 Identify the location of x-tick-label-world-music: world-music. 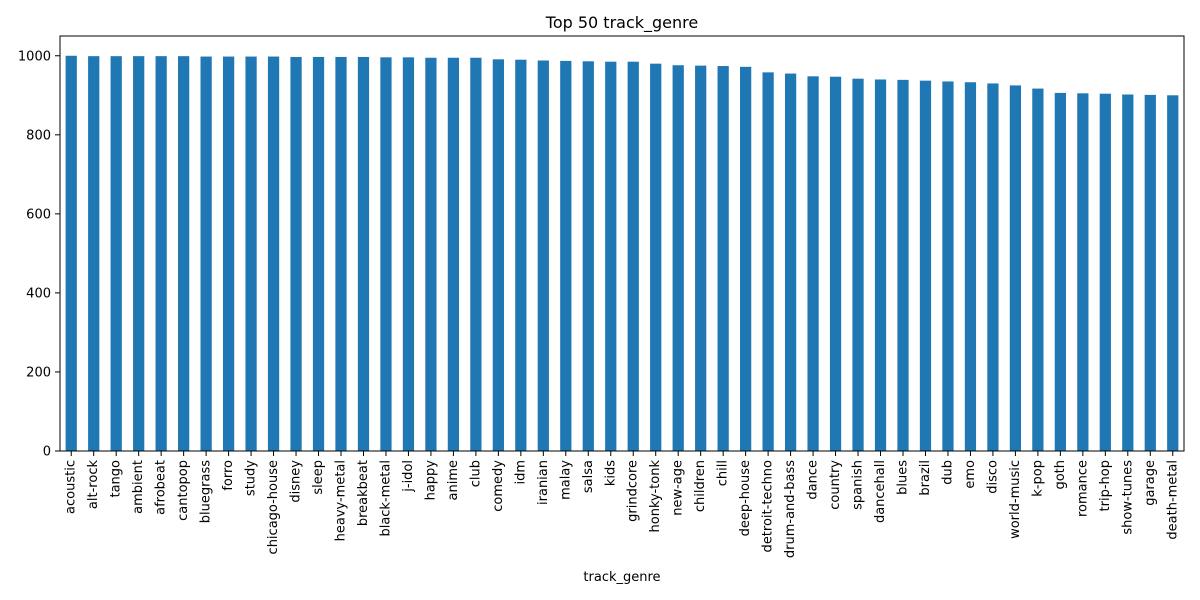
(1015, 499).